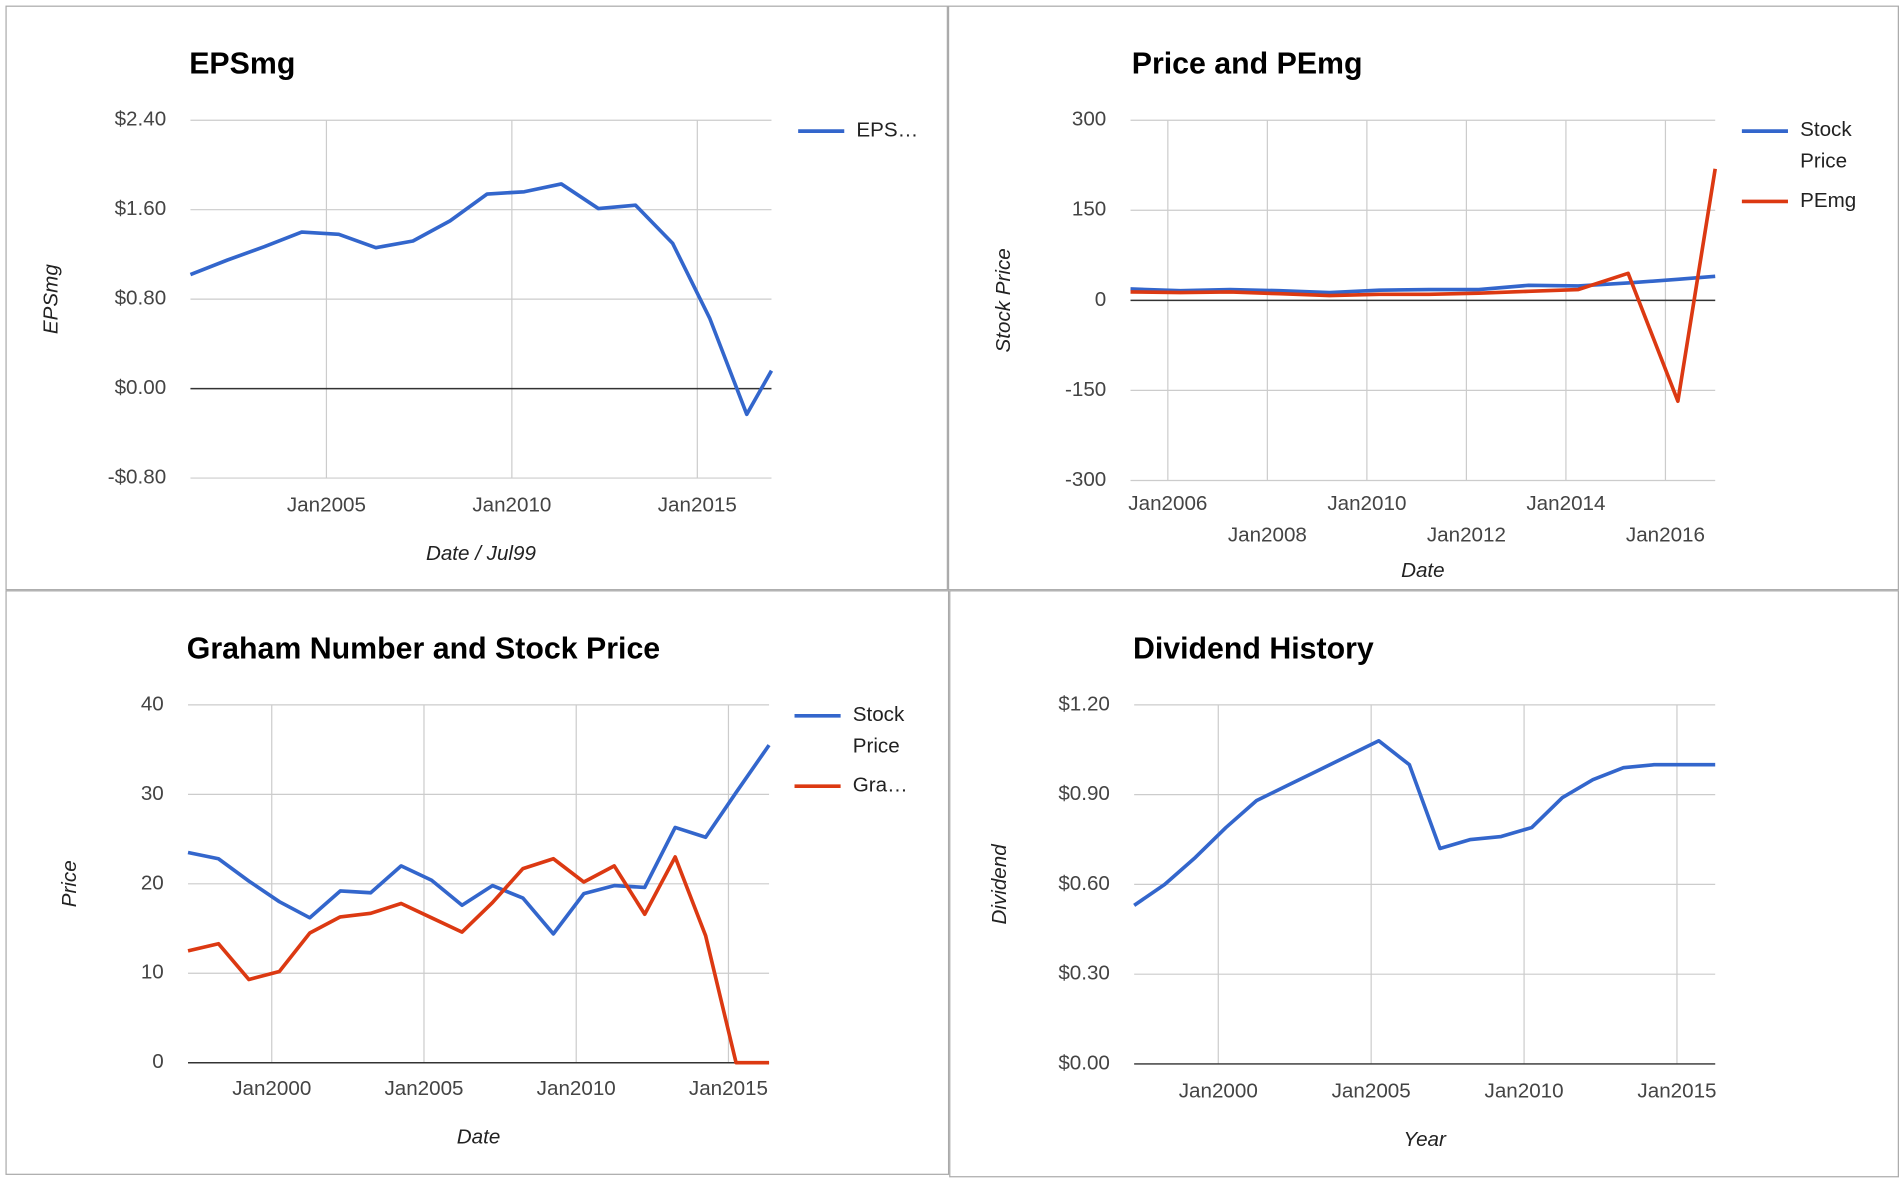  I want to click on x-tick-label: Jan2006, so click(1167, 503).